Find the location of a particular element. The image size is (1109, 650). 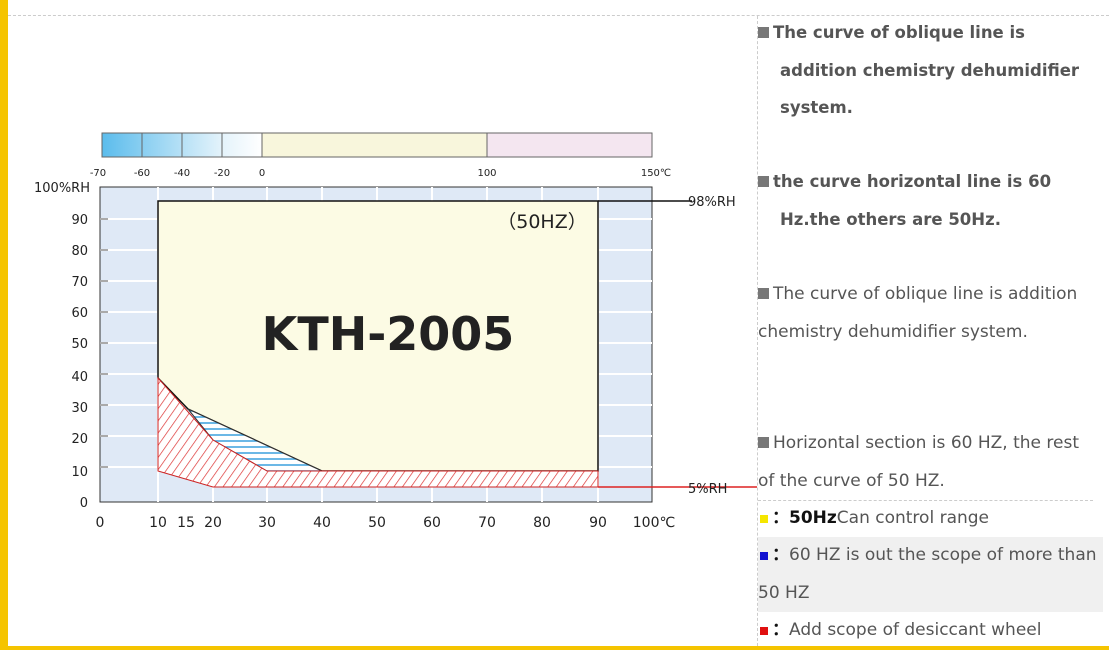

temp-label: 100 is located at coordinates (486, 173).